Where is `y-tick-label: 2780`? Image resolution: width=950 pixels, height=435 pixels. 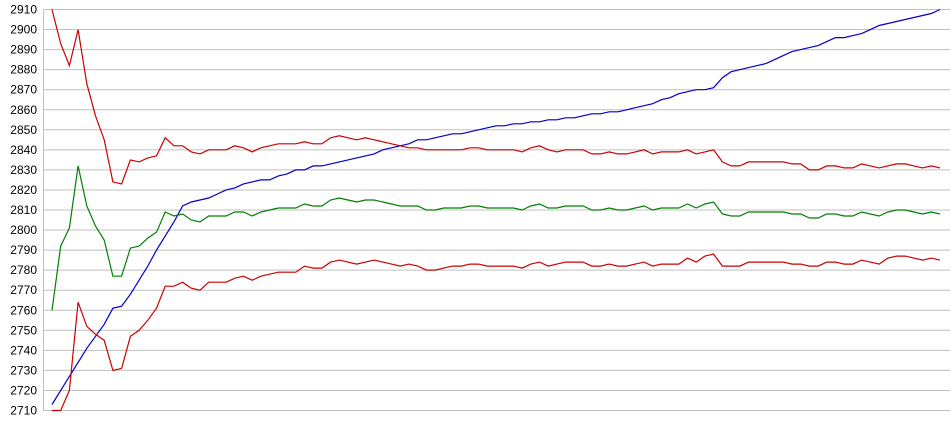
y-tick-label: 2780 is located at coordinates (23, 270).